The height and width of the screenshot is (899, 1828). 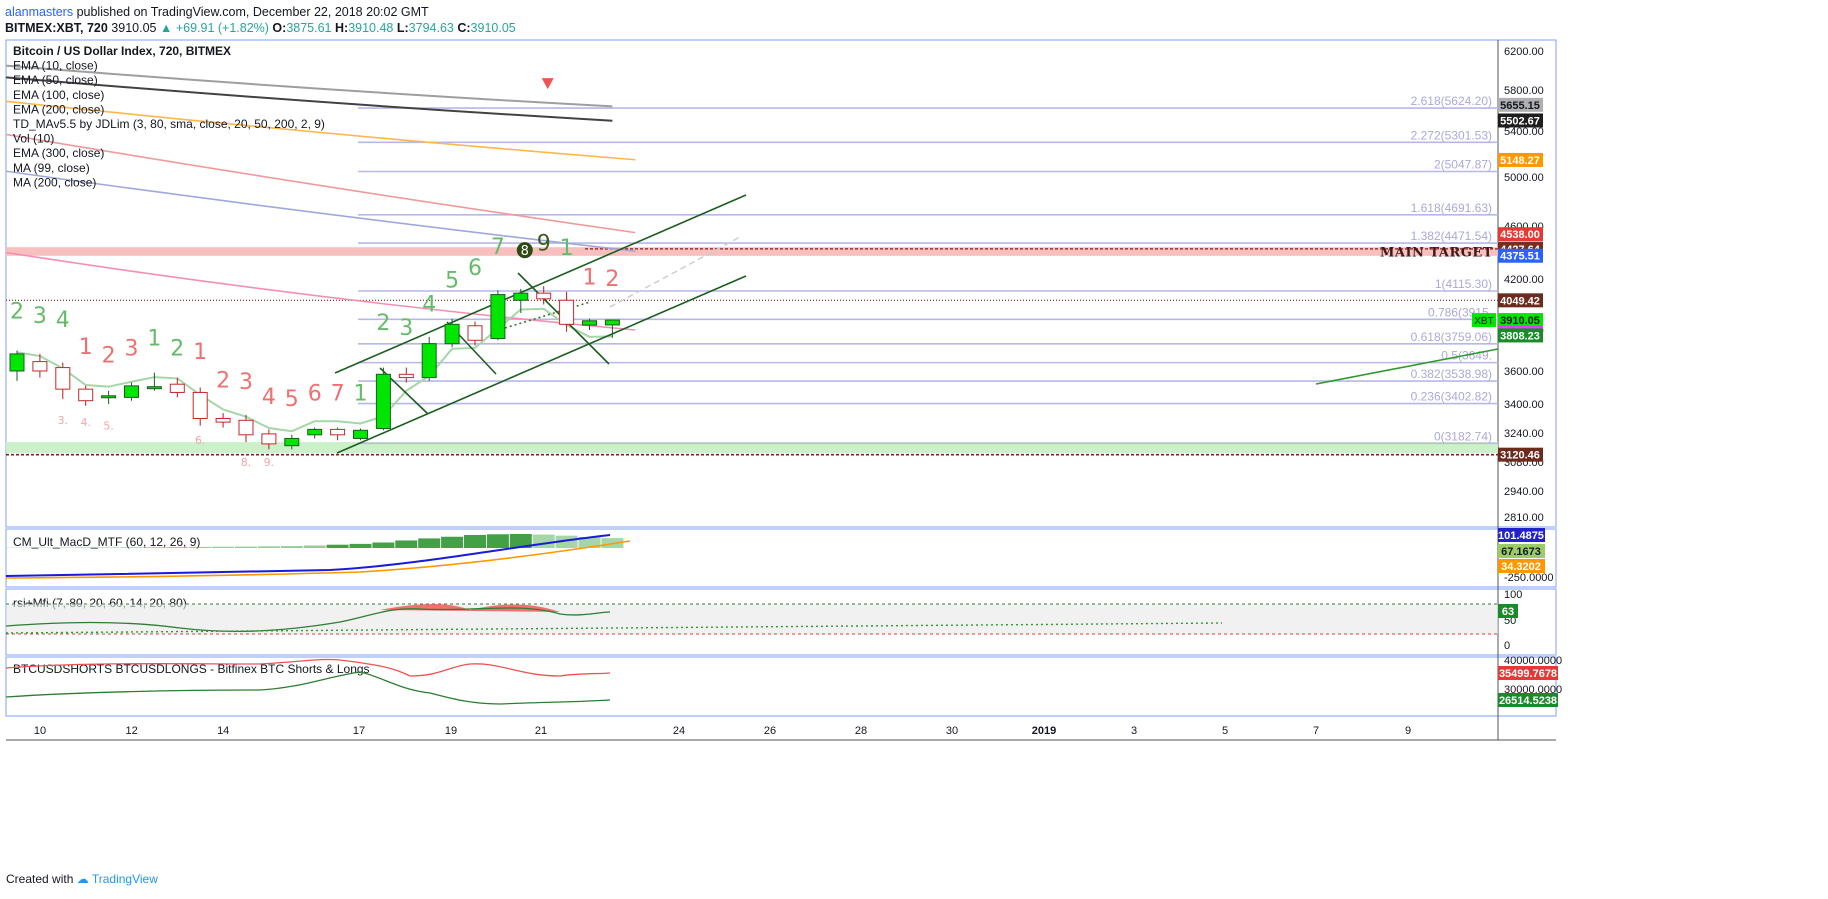 I want to click on price-tag-value: 4375.51, so click(x=1520, y=257).